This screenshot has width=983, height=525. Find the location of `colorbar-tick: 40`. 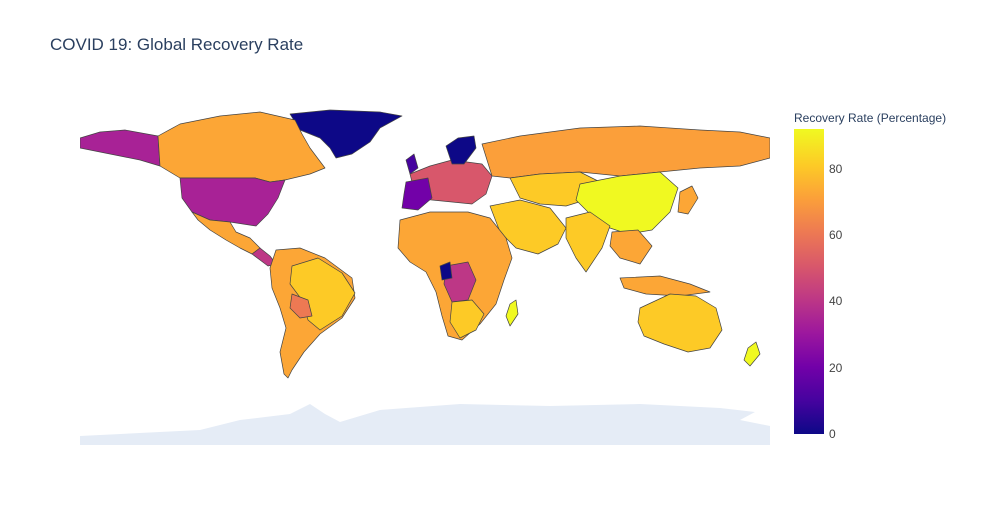

colorbar-tick: 40 is located at coordinates (836, 301).